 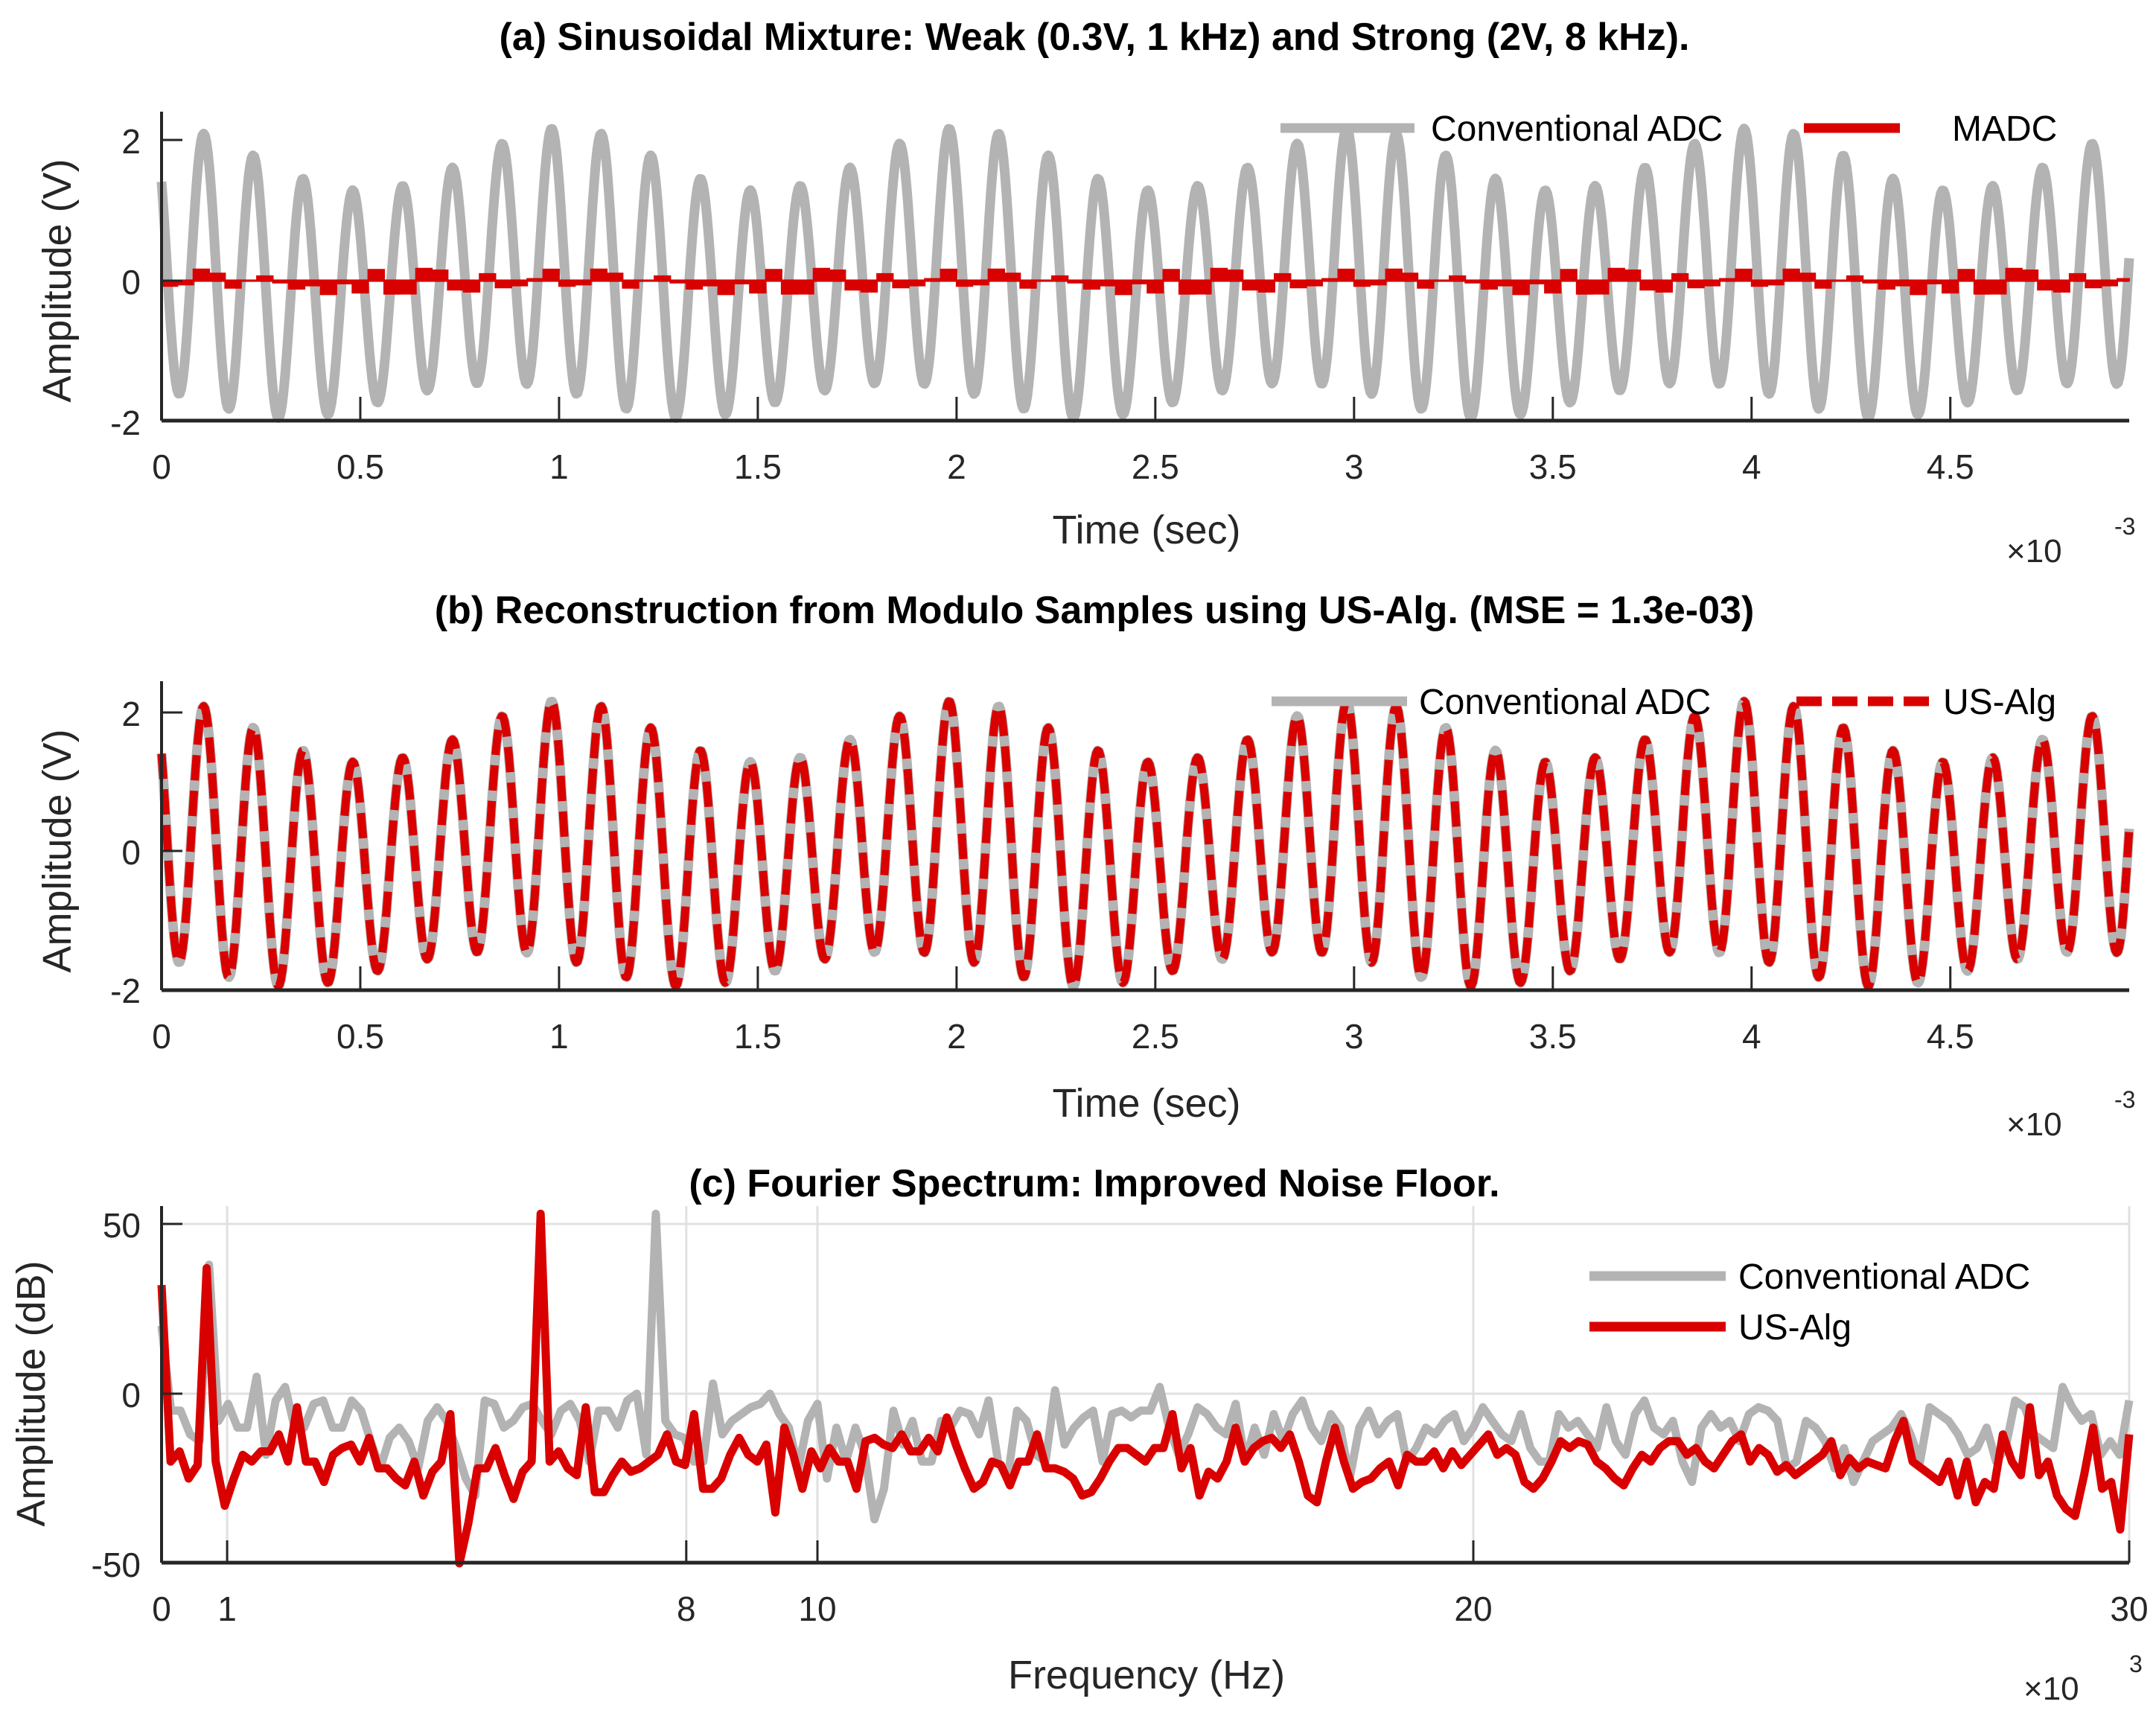 I want to click on panel-b-ytick-label: 2, so click(x=131, y=714).